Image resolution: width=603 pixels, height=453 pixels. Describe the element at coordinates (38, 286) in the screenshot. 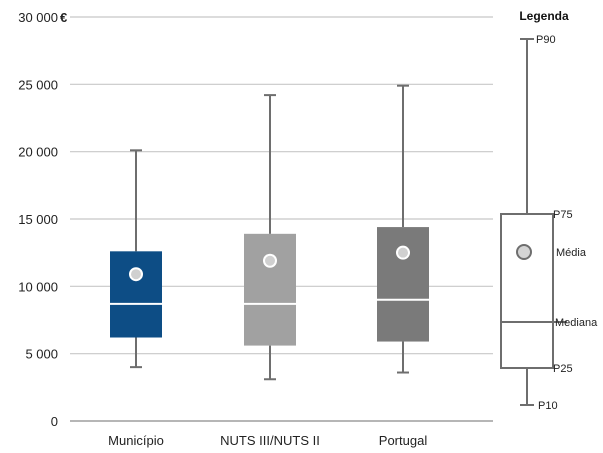

I see `y-tick-label: 10 000` at that location.